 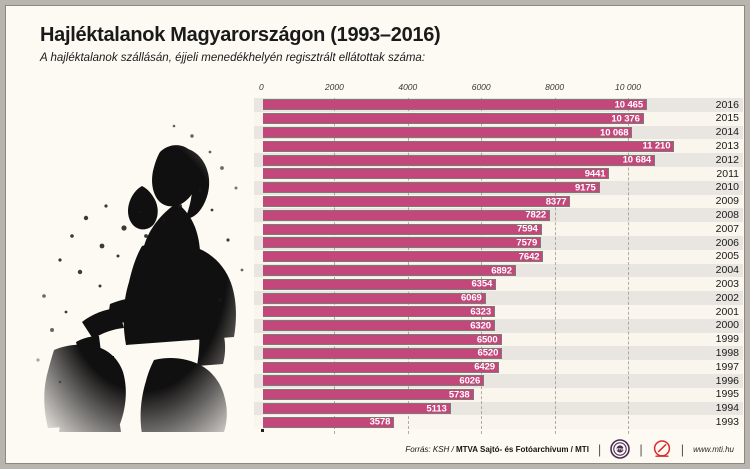 I want to click on bar-value-label: 6500, so click(x=487, y=339).